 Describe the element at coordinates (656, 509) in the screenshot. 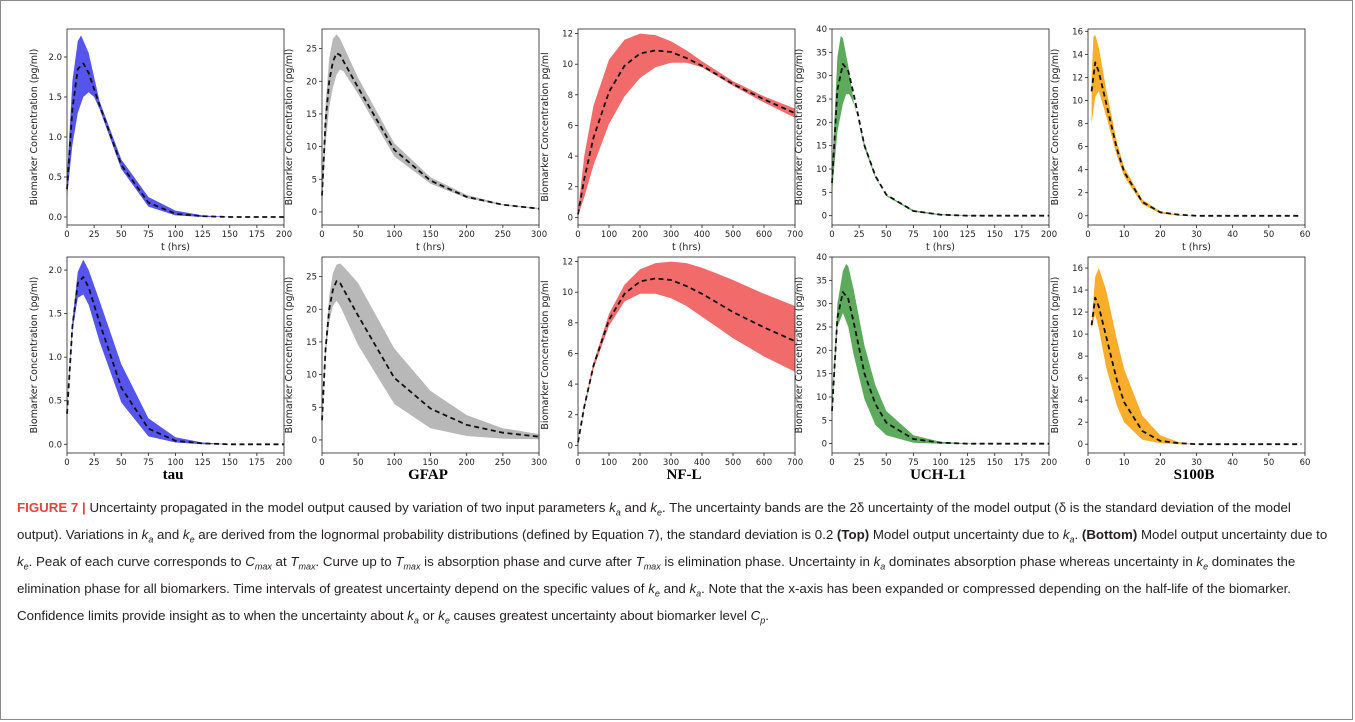

I see `param-ke: ke` at that location.